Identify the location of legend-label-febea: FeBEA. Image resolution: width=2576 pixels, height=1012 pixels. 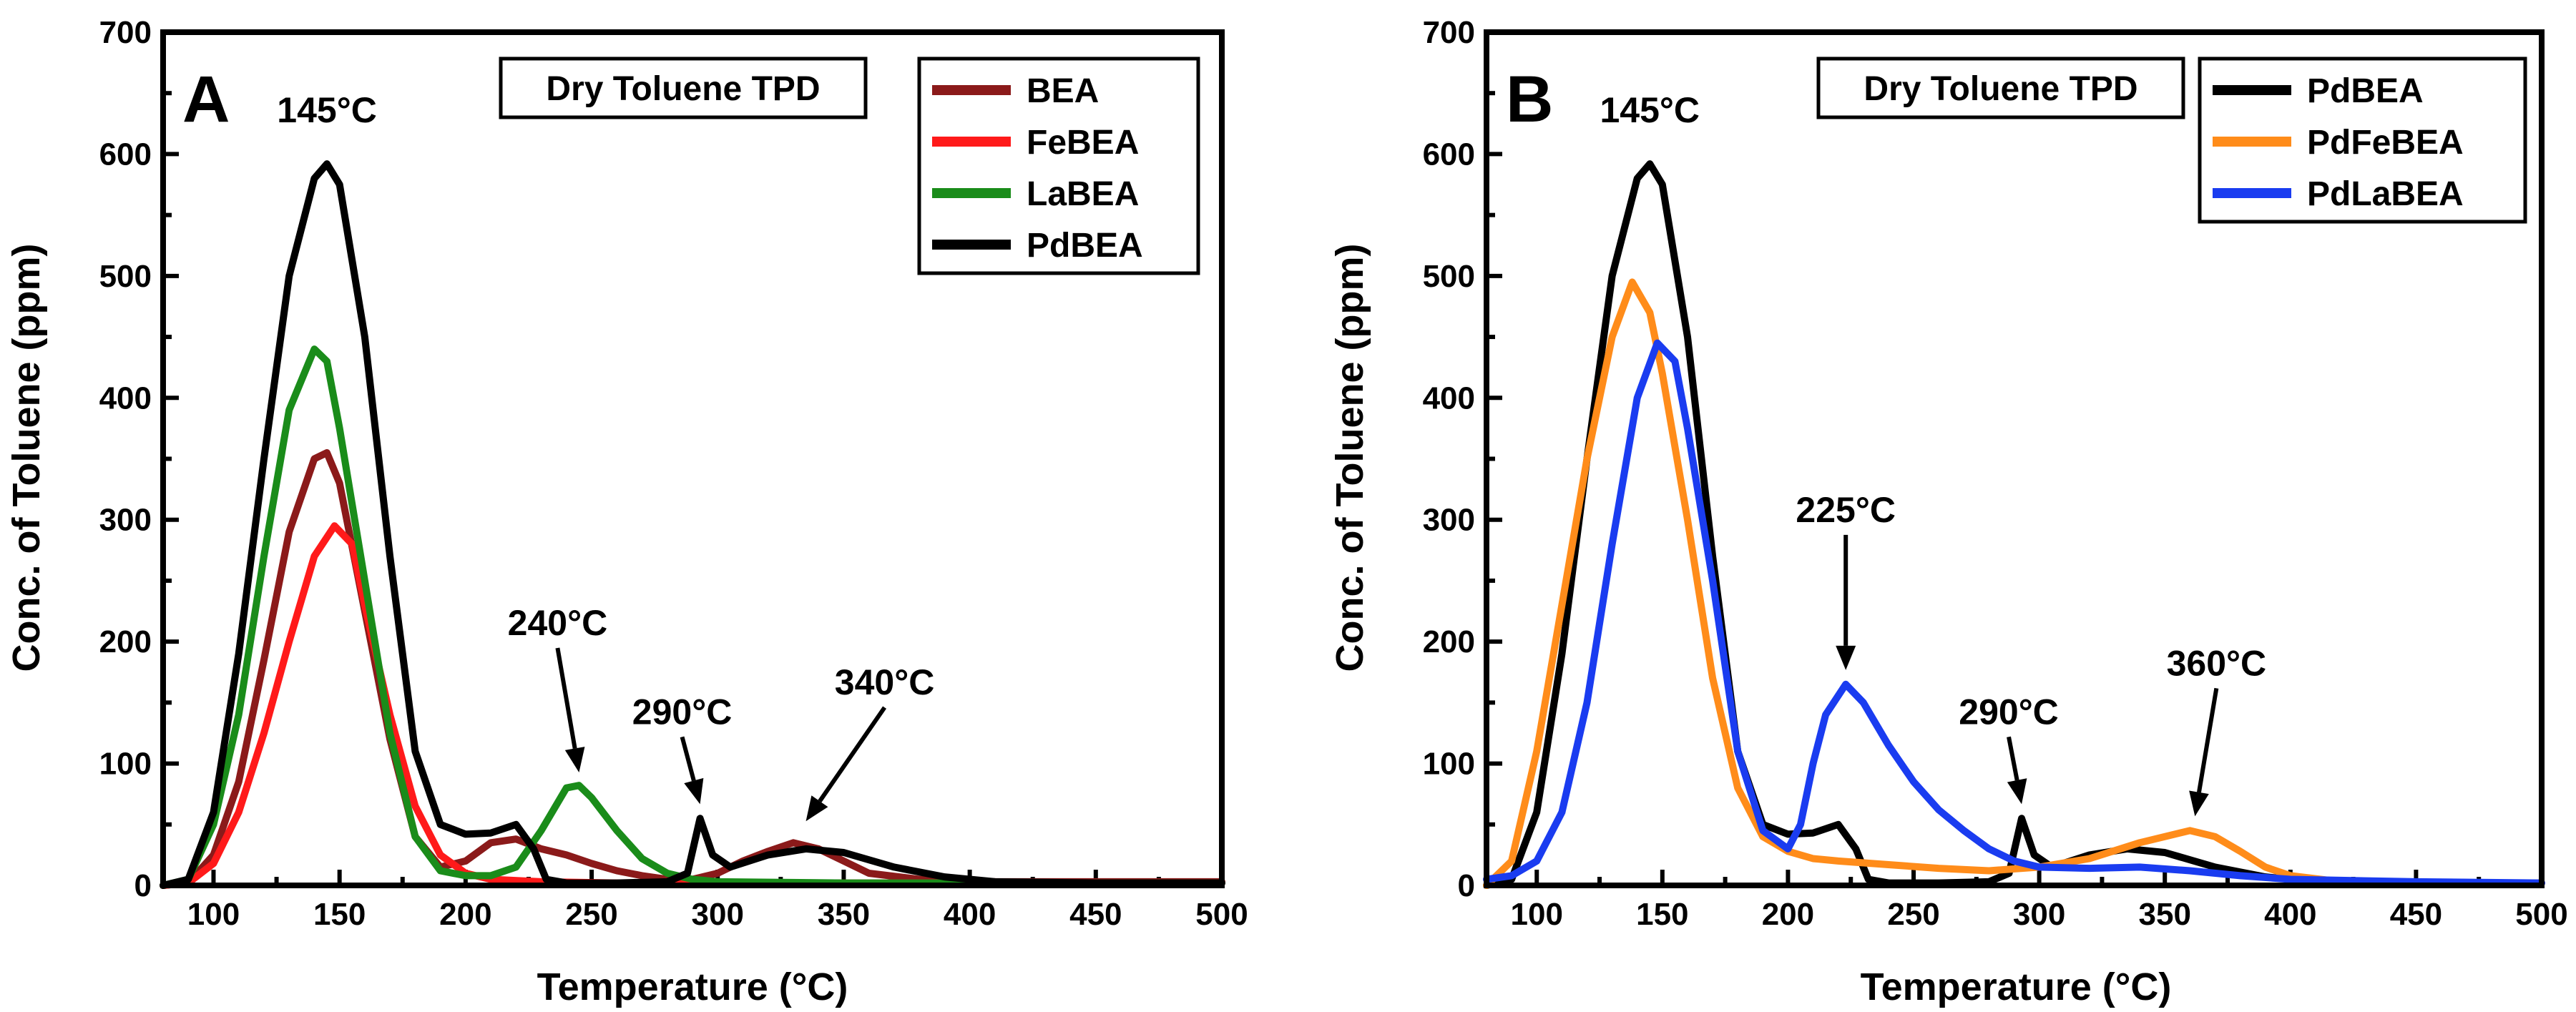
(1083, 143).